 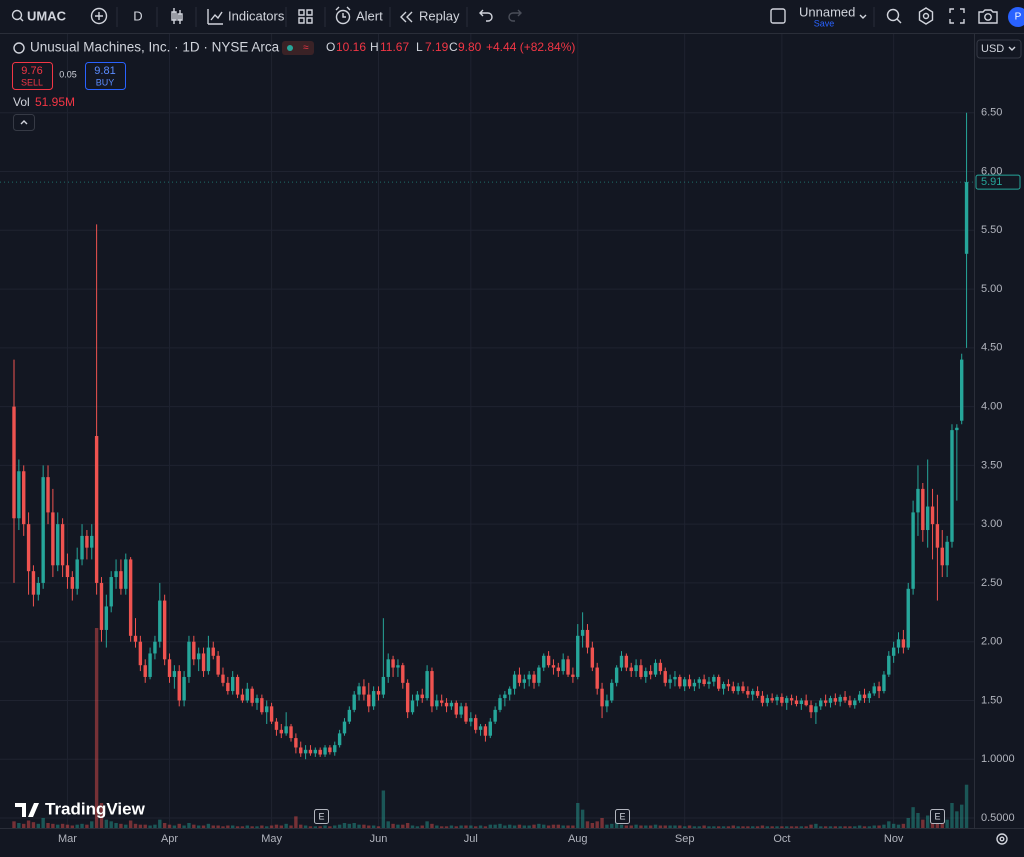 What do you see at coordinates (256, 15) in the screenshot?
I see `indicators-button: Indicators` at bounding box center [256, 15].